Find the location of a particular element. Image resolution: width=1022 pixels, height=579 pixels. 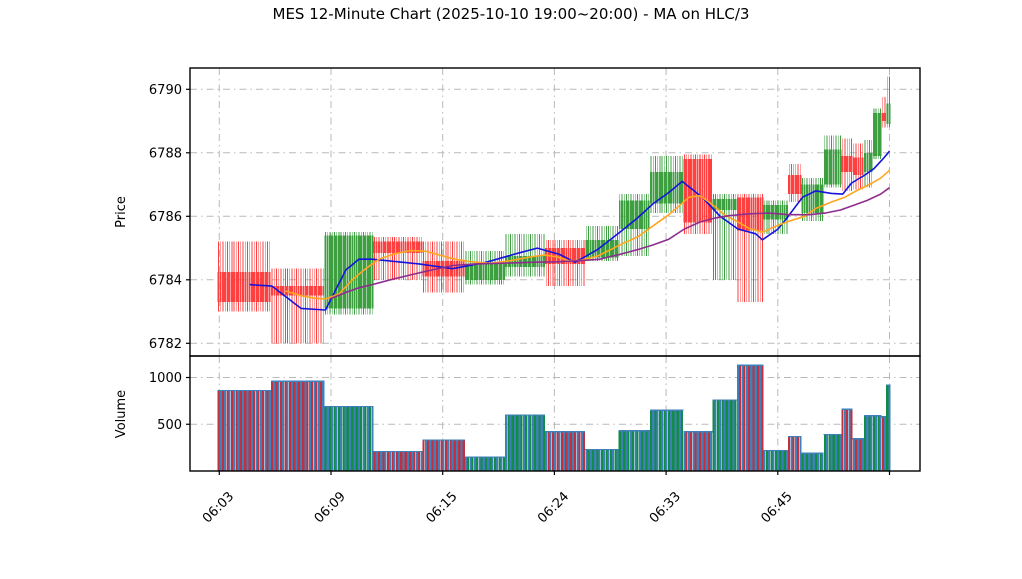

price-tick-label: 6788 is located at coordinates (165, 153).